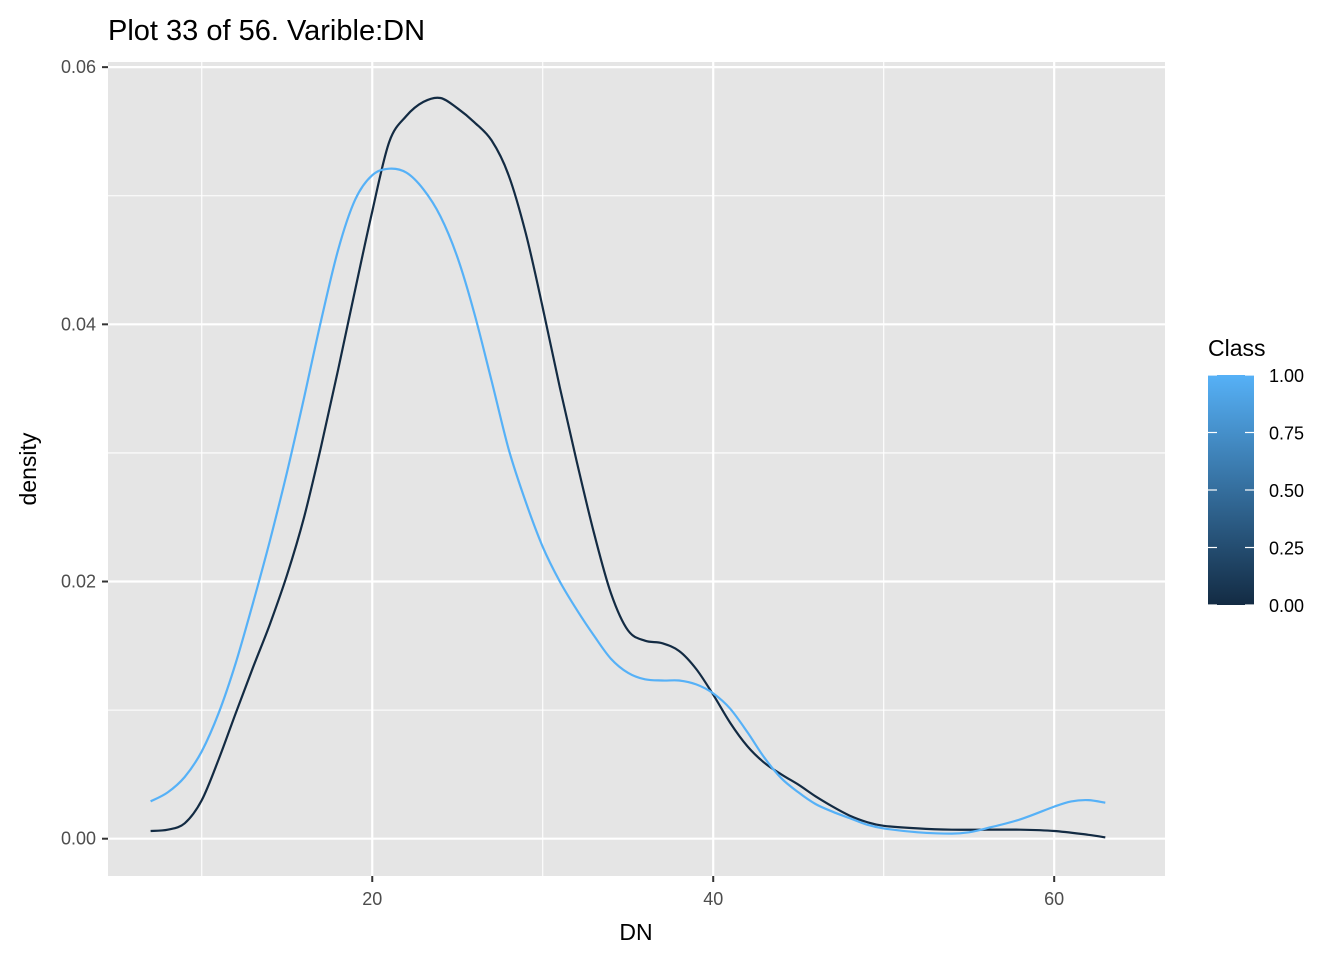  What do you see at coordinates (28, 468) in the screenshot?
I see `y-axis-title: density` at bounding box center [28, 468].